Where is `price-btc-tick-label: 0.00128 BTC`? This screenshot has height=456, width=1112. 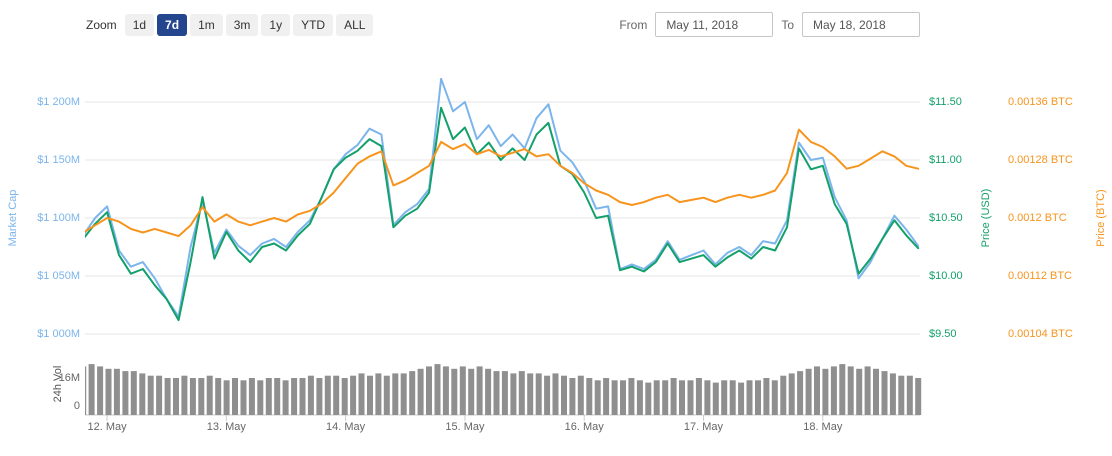
price-btc-tick-label: 0.00128 BTC is located at coordinates (1040, 160).